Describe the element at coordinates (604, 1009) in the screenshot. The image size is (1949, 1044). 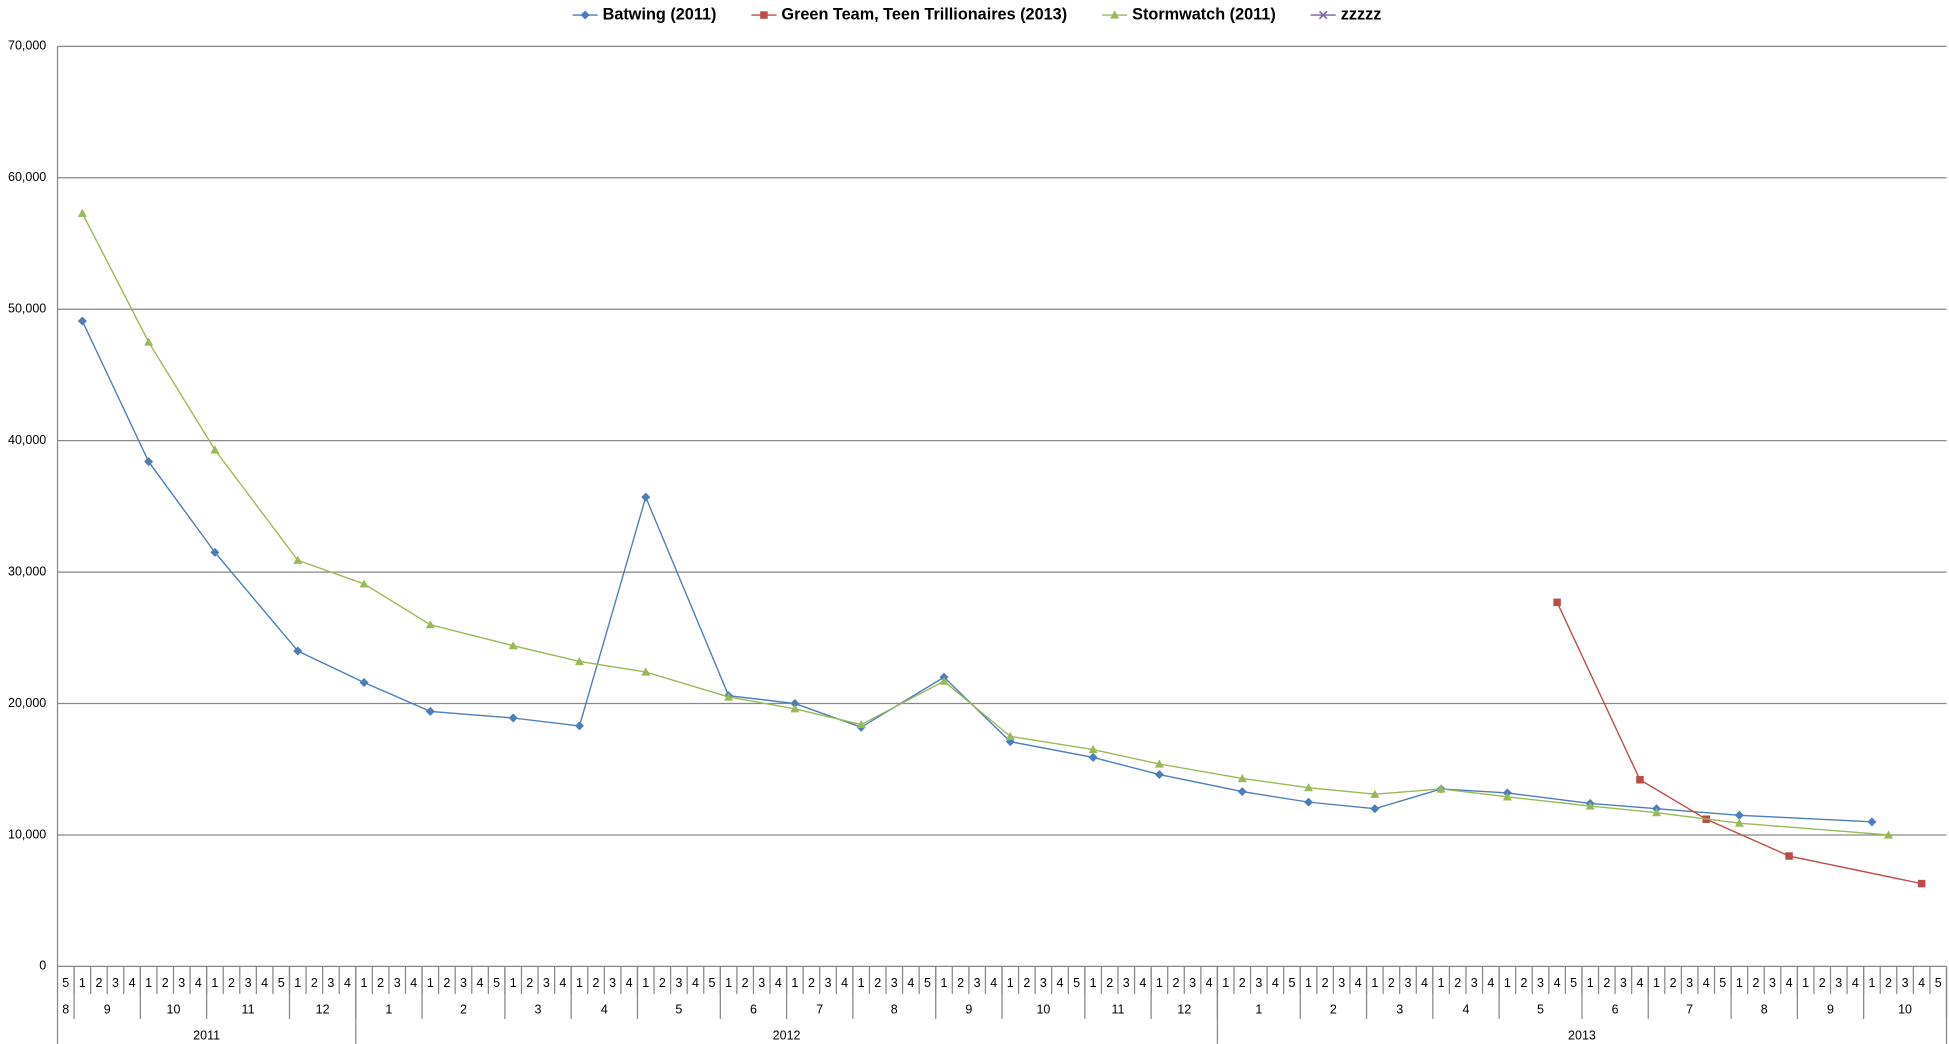
I see `month-label: 4` at that location.